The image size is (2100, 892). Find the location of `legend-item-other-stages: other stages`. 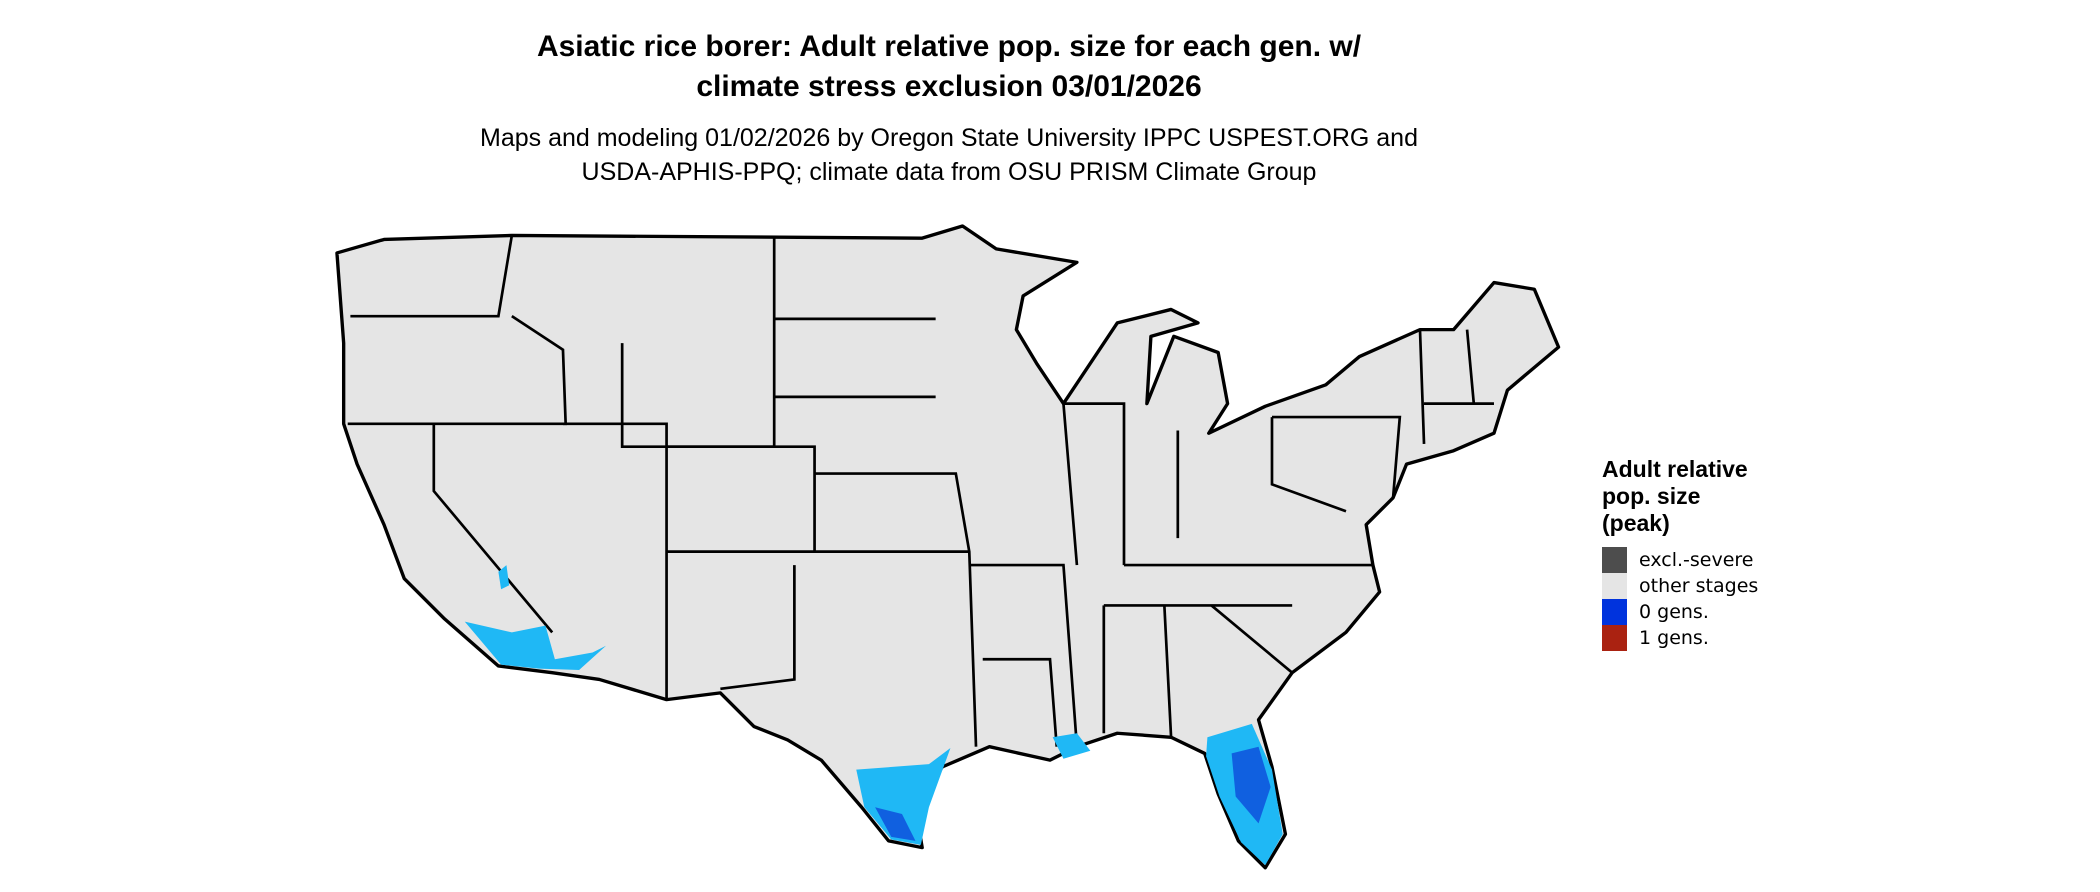

legend-item-other-stages: other stages is located at coordinates (1680, 586).